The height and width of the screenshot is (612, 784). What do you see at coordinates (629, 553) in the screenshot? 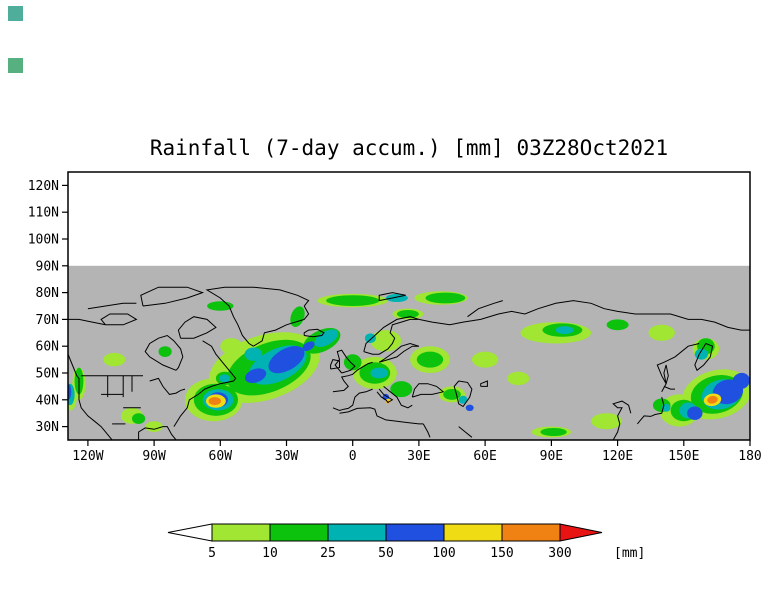
I see `colorbar-unit-label: [mm]` at bounding box center [629, 553].